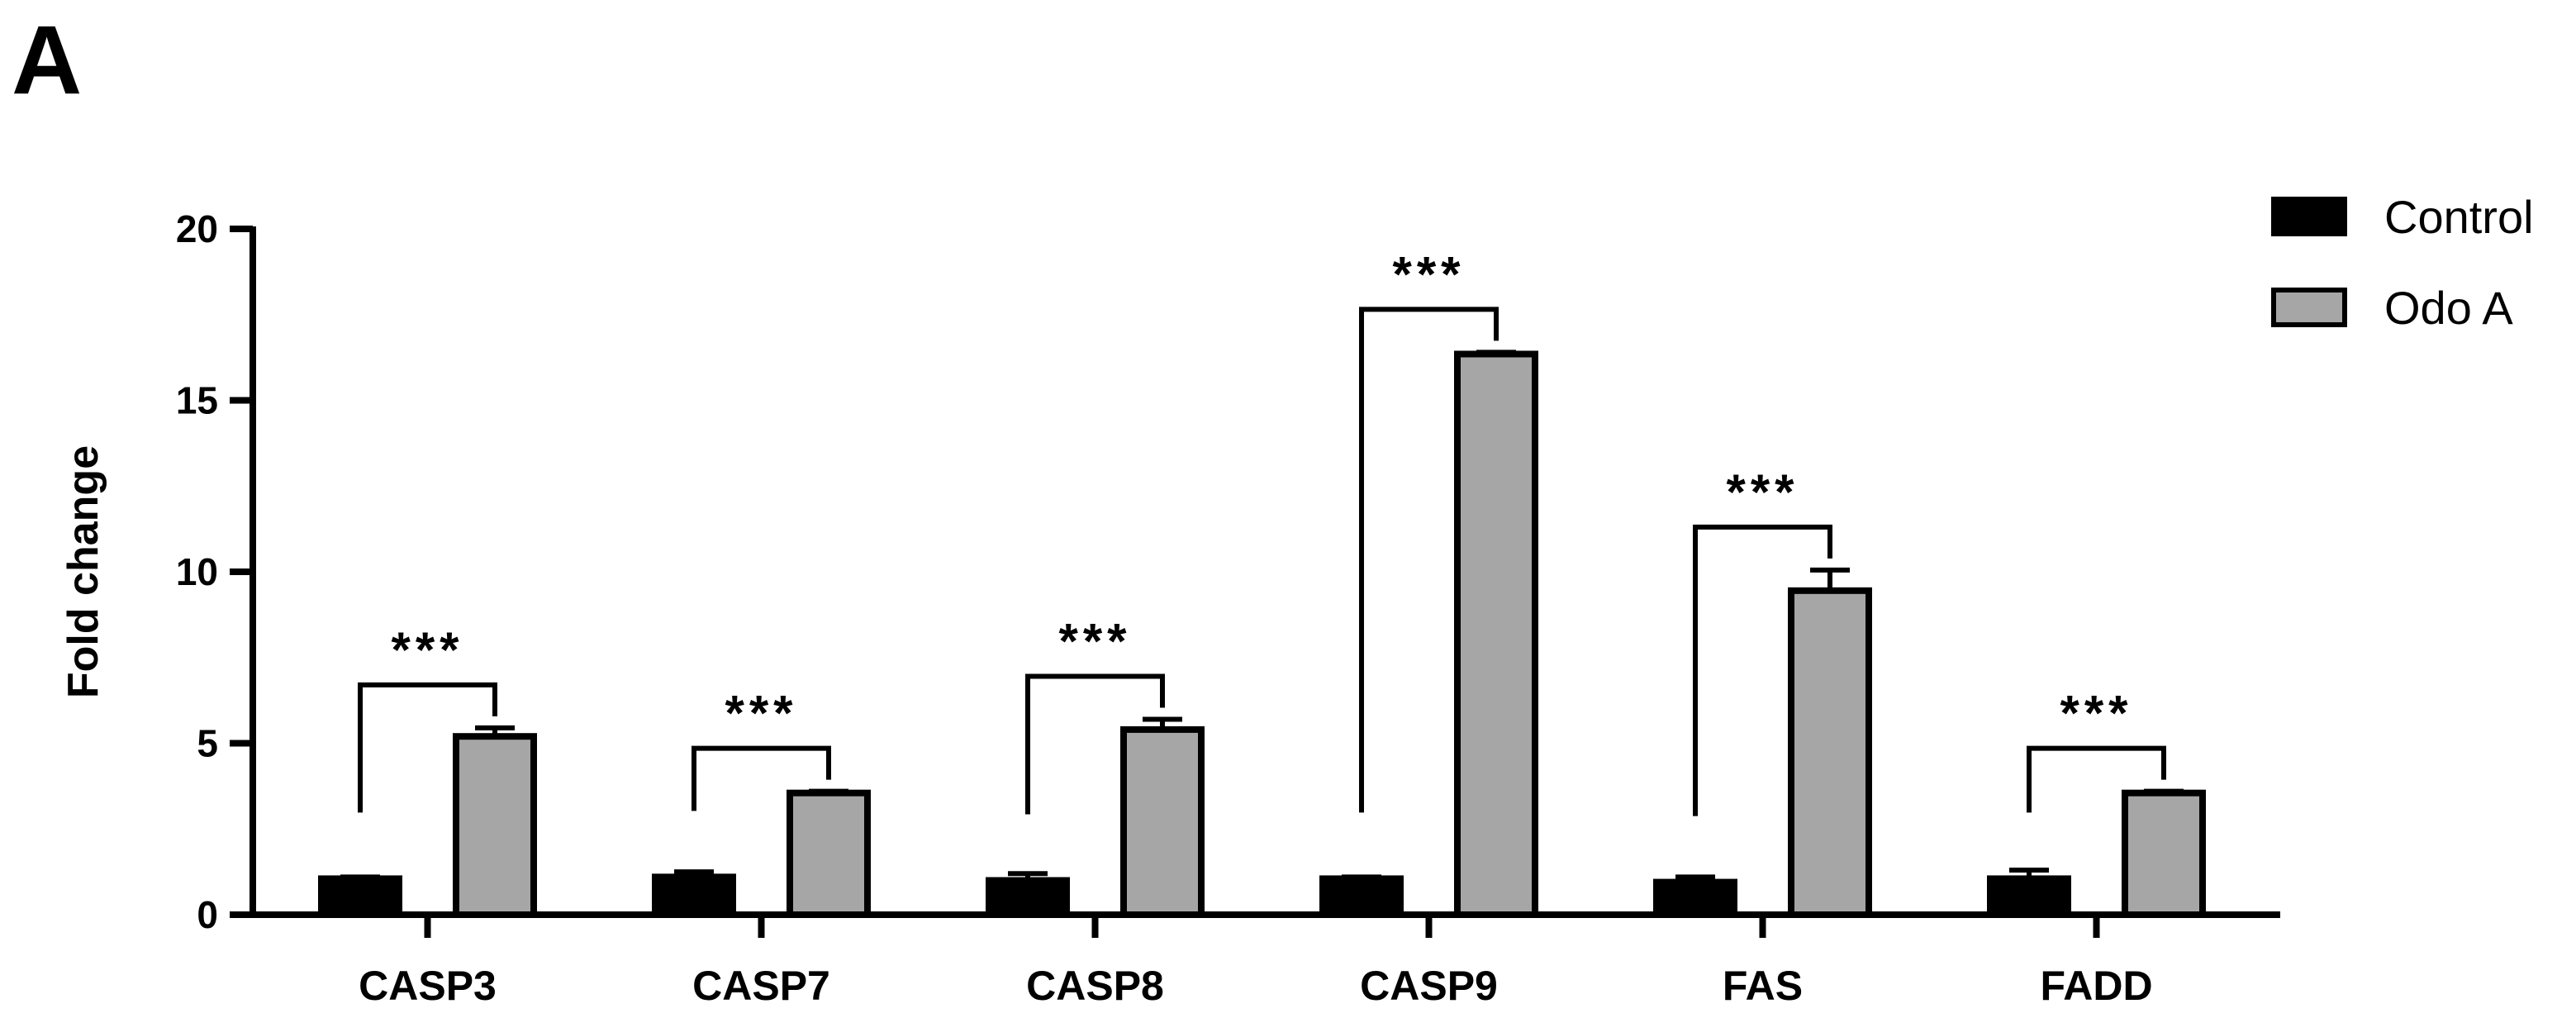 This screenshot has height=1018, width=2576. Describe the element at coordinates (83, 572) in the screenshot. I see `y-axis-title: Fold change` at that location.